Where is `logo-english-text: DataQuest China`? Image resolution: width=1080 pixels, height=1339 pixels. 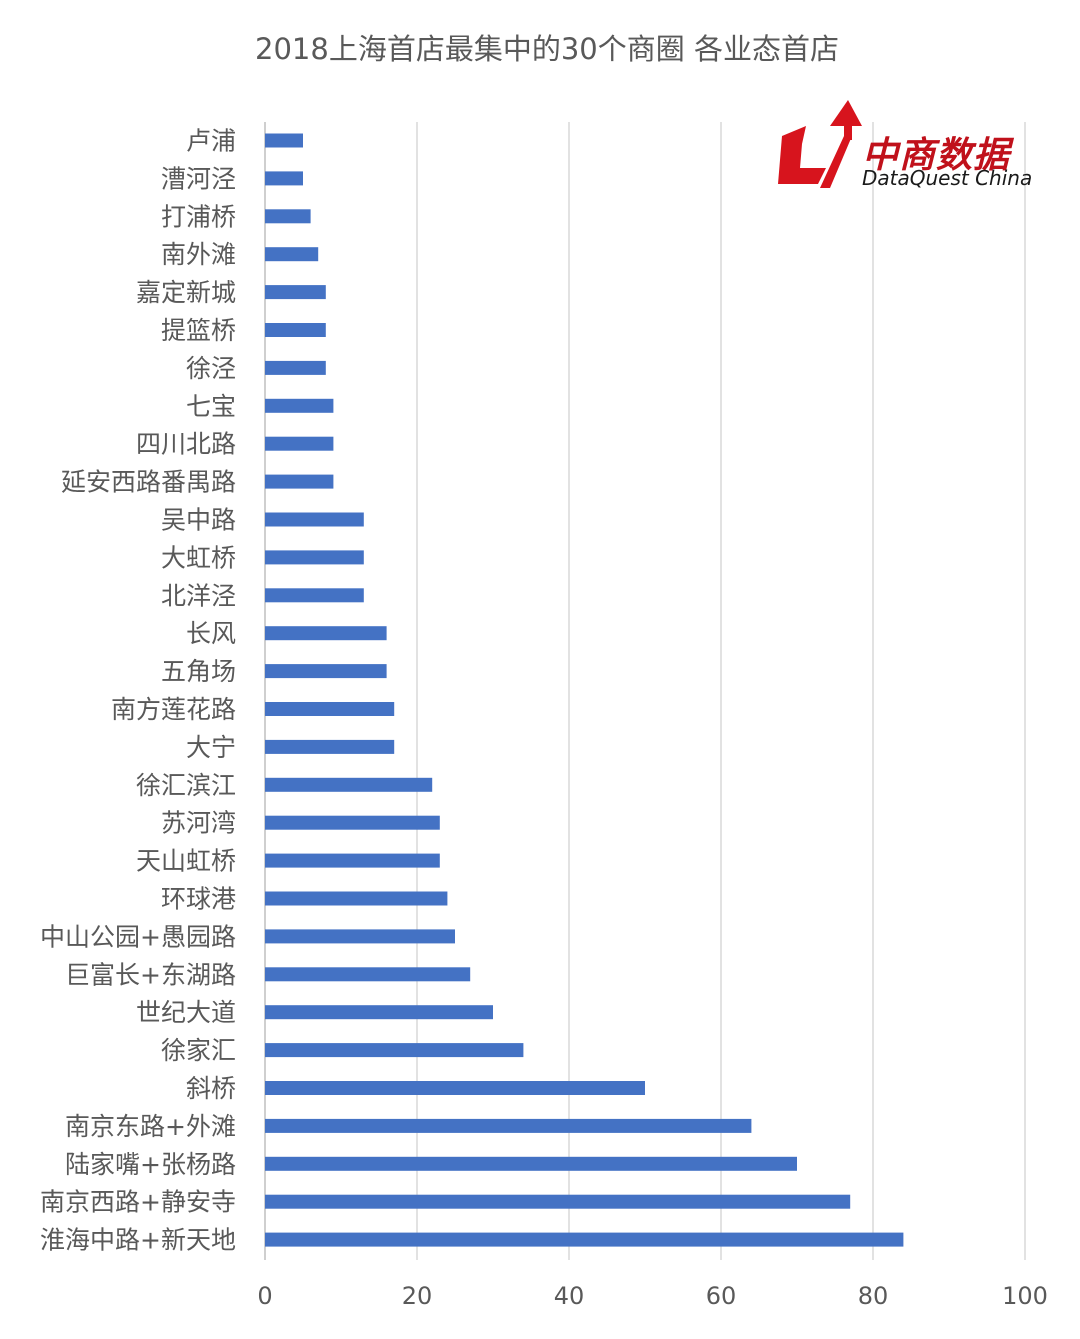 logo-english-text: DataQuest China is located at coordinates (947, 178).